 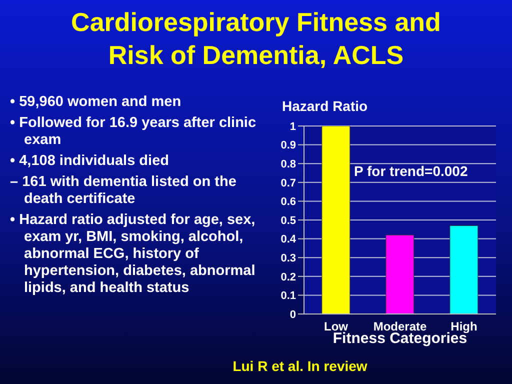 I want to click on y-tick-label: 0.9, so click(x=288, y=146).